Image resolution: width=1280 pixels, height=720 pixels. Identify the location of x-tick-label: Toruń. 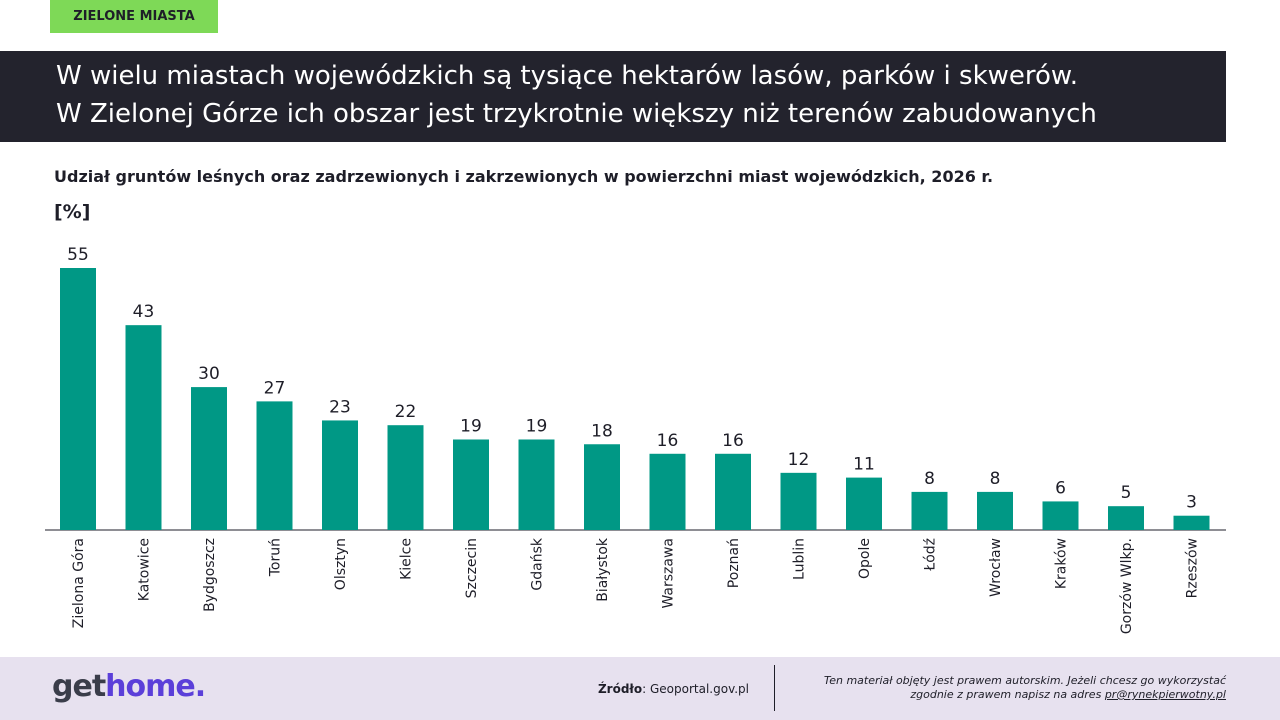
(276, 557).